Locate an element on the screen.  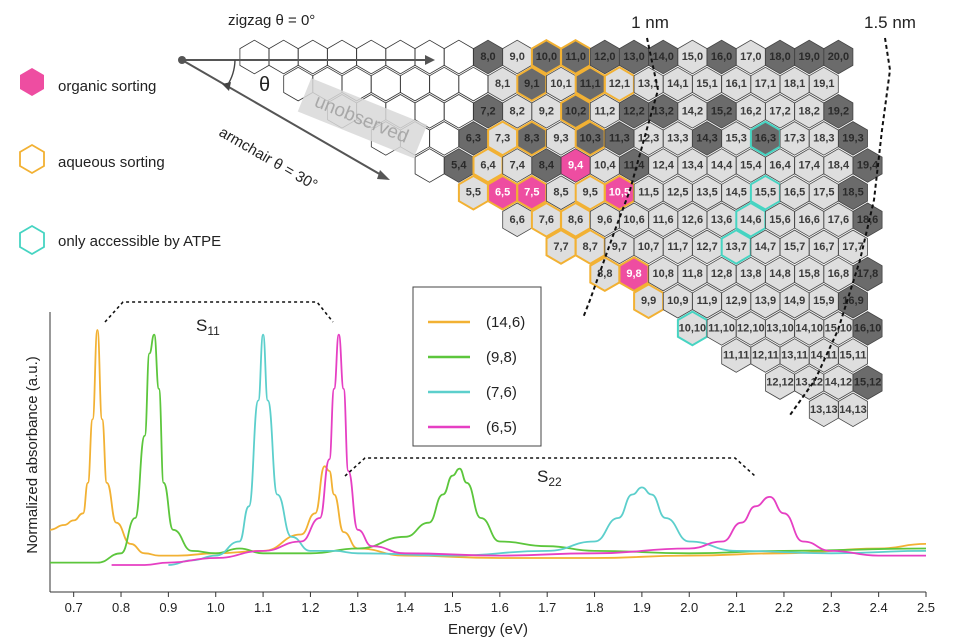
hex-cell-label: 15,0 is located at coordinates (692, 57).